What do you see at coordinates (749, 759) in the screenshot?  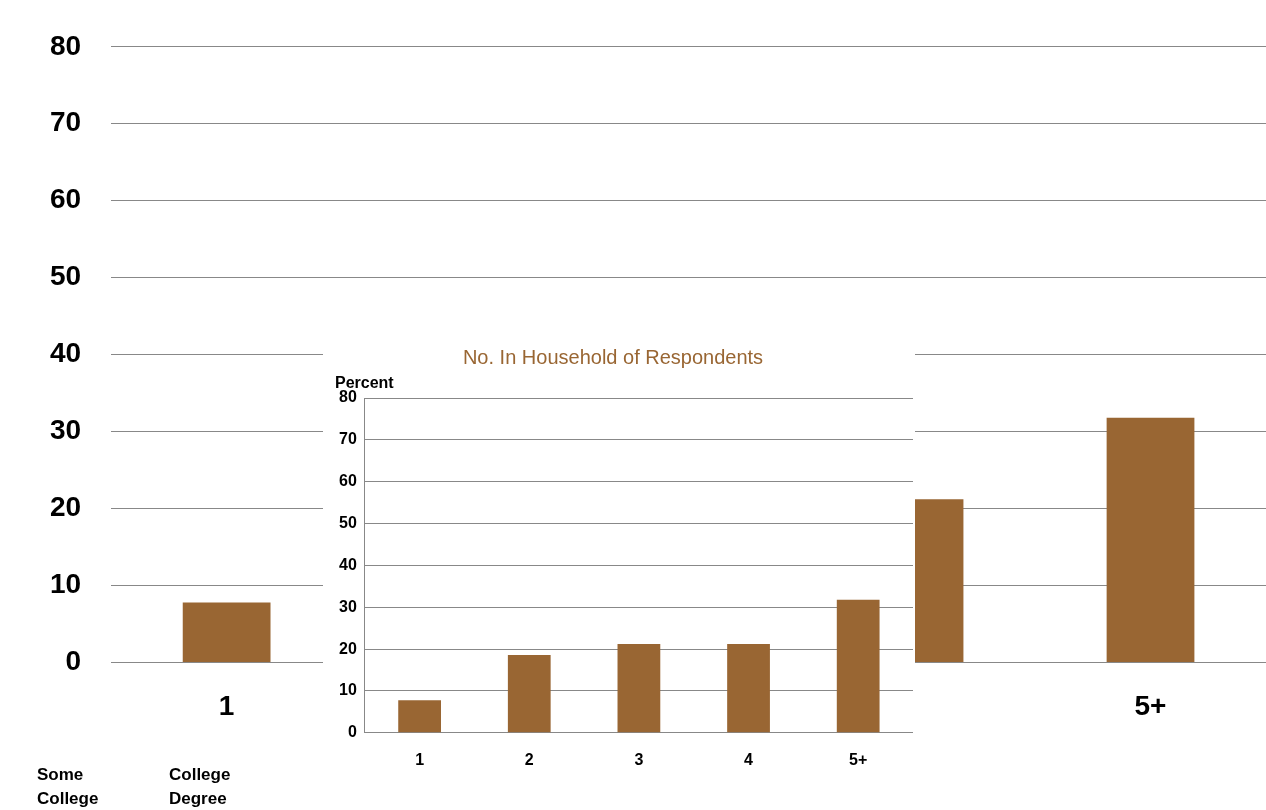 I see `x-tick-label: 4` at bounding box center [749, 759].